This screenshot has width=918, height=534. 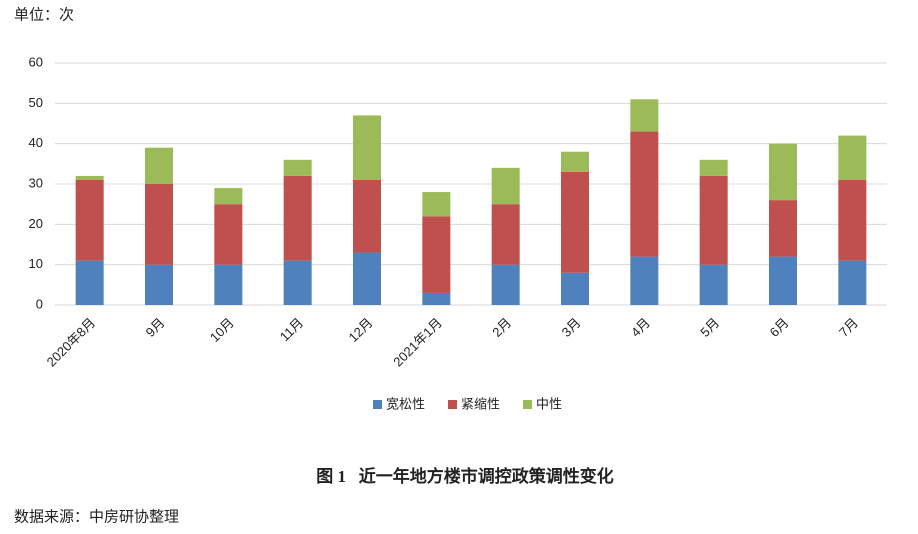 I want to click on y-tick-label: 30, so click(x=36, y=182).